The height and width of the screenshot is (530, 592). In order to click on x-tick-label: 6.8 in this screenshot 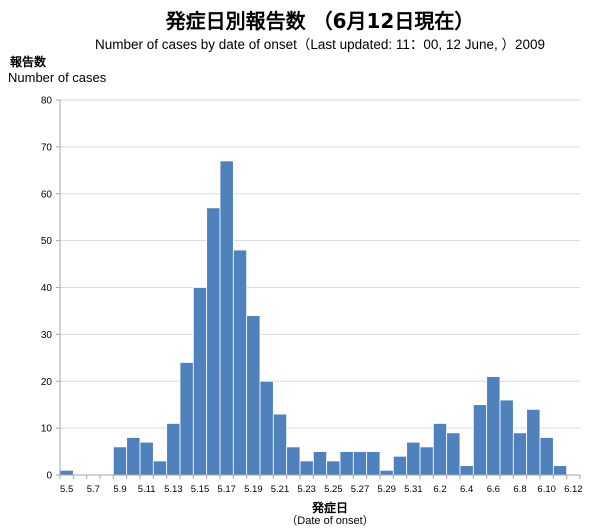, I will do `click(519, 489)`.